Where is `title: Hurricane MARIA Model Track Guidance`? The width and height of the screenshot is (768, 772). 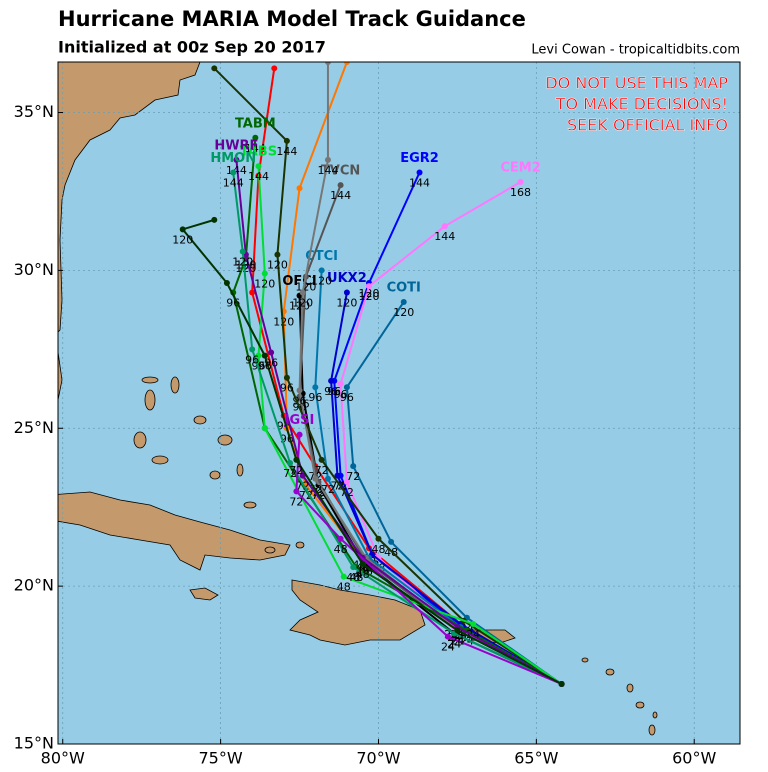
title: Hurricane MARIA Model Track Guidance is located at coordinates (292, 19).